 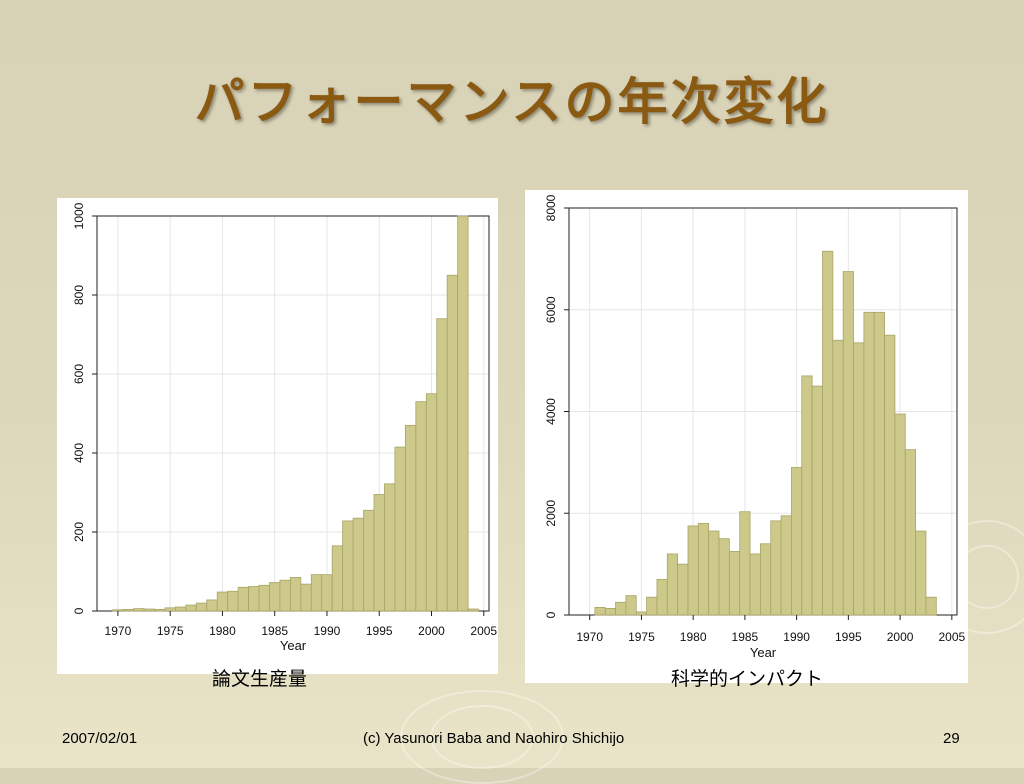 I want to click on x-tick-label: 1985, so click(x=745, y=637).